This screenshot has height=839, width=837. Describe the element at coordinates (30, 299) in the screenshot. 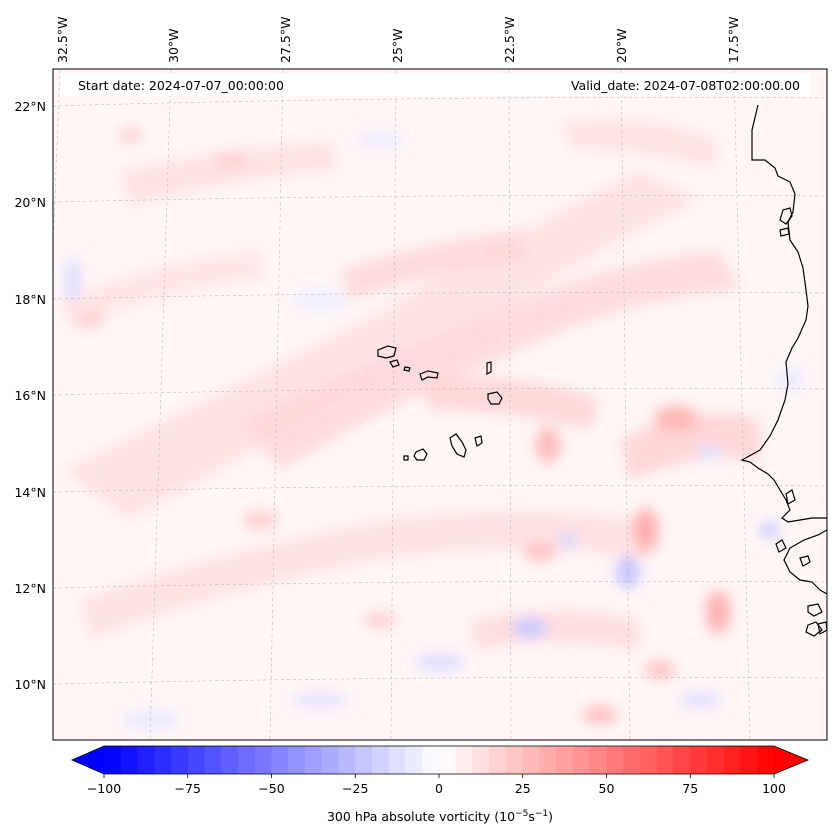

I see `lat-label: 18°N` at that location.